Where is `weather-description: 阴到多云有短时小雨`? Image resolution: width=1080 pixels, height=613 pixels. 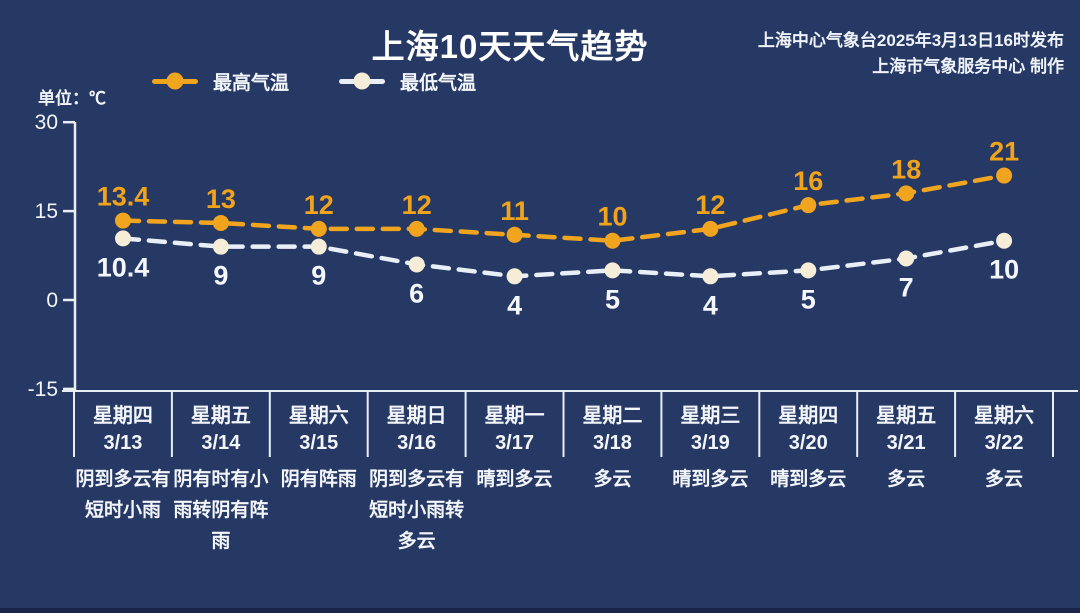 weather-description: 阴到多云有短时小雨 is located at coordinates (123, 495).